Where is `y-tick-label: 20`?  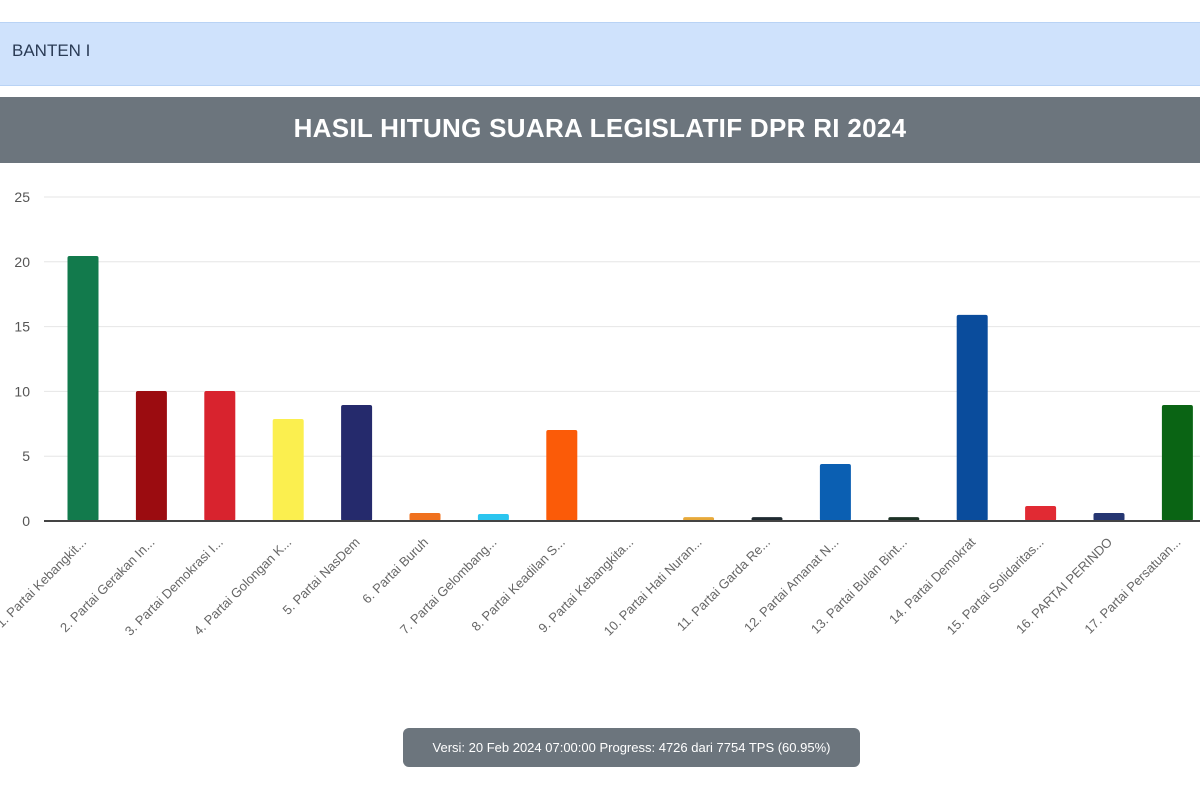 y-tick-label: 20 is located at coordinates (22, 262).